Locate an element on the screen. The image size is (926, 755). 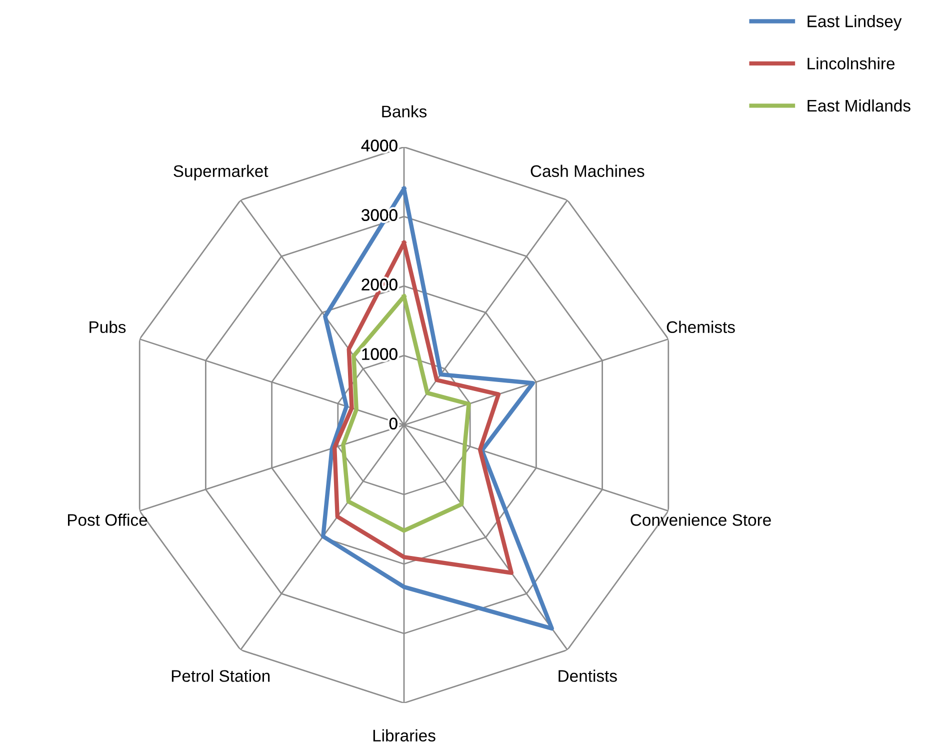
spoke-label: Convenience Store is located at coordinates (700, 520).